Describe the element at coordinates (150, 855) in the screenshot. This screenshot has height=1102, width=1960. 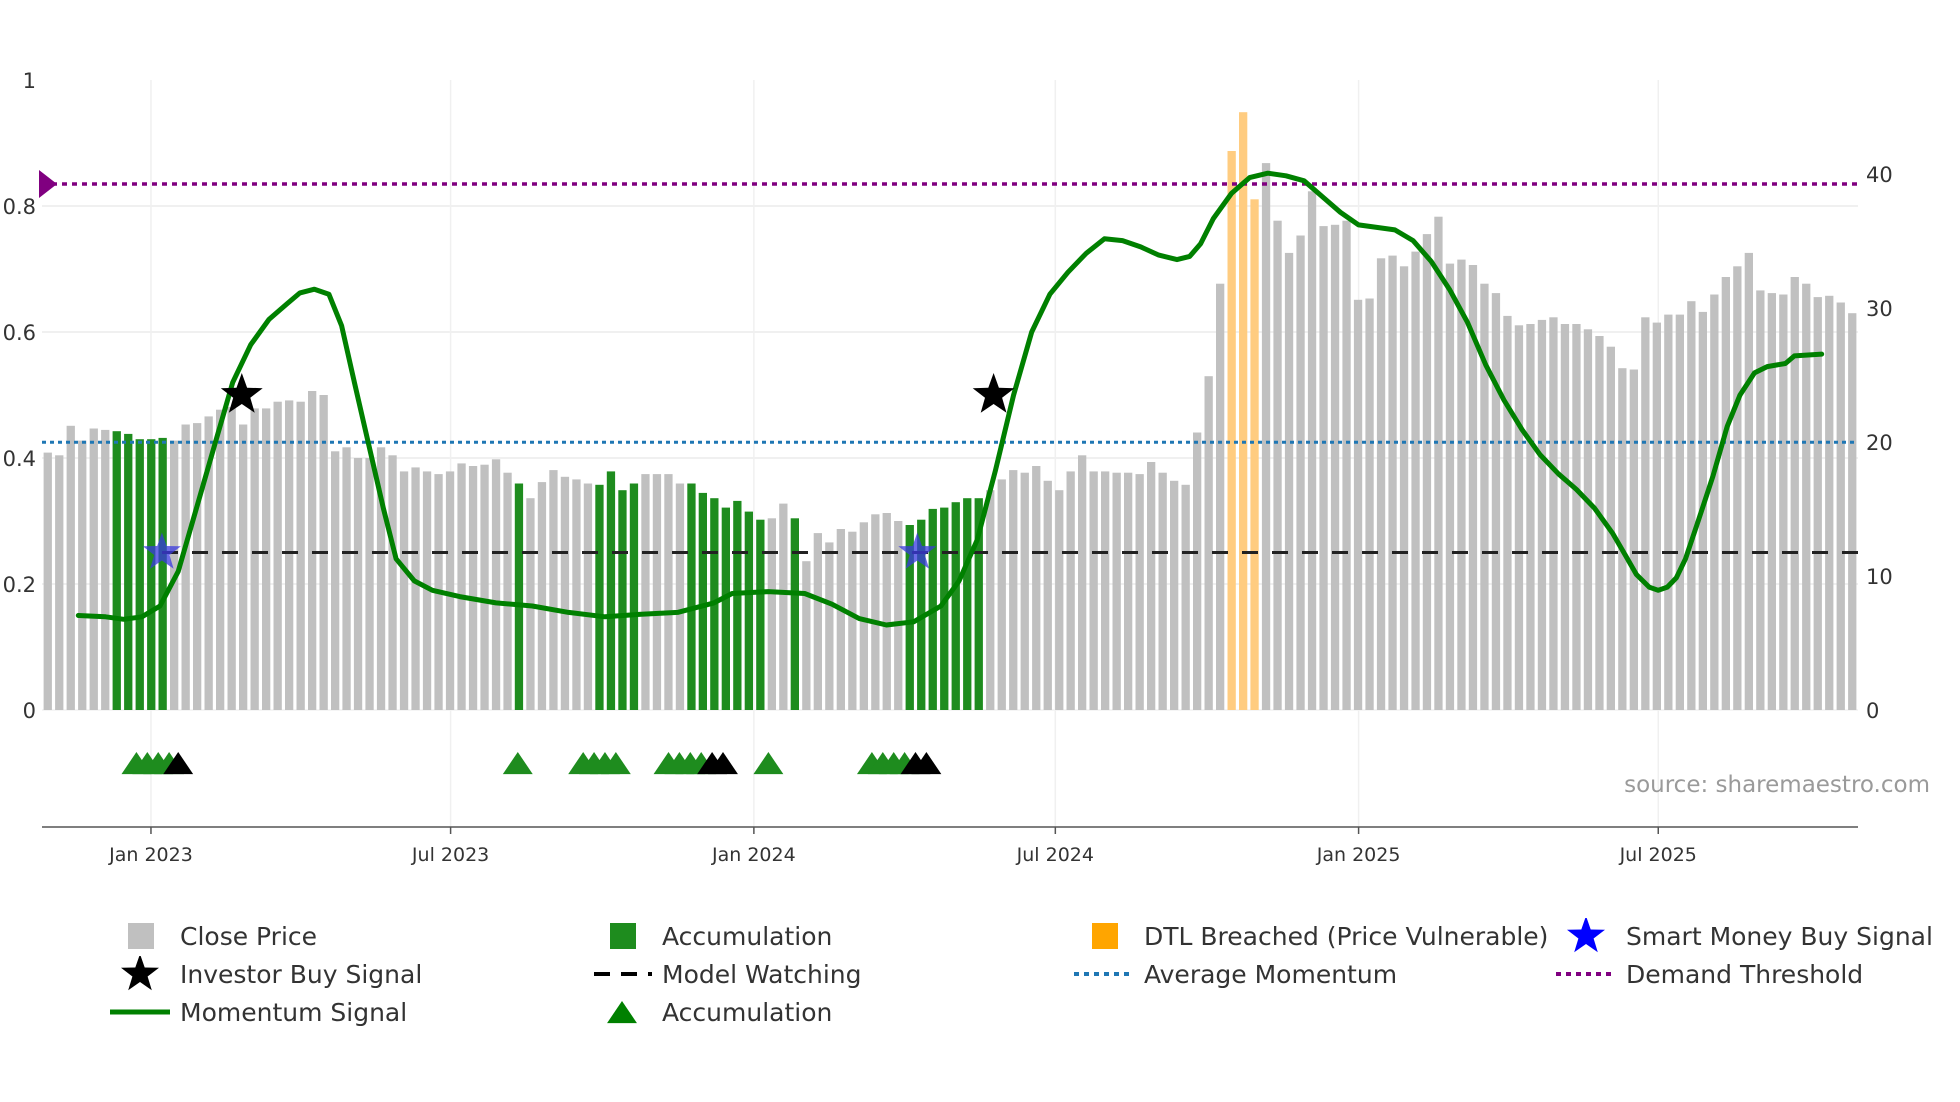
I see `x-tick-label: Jan 2023` at that location.